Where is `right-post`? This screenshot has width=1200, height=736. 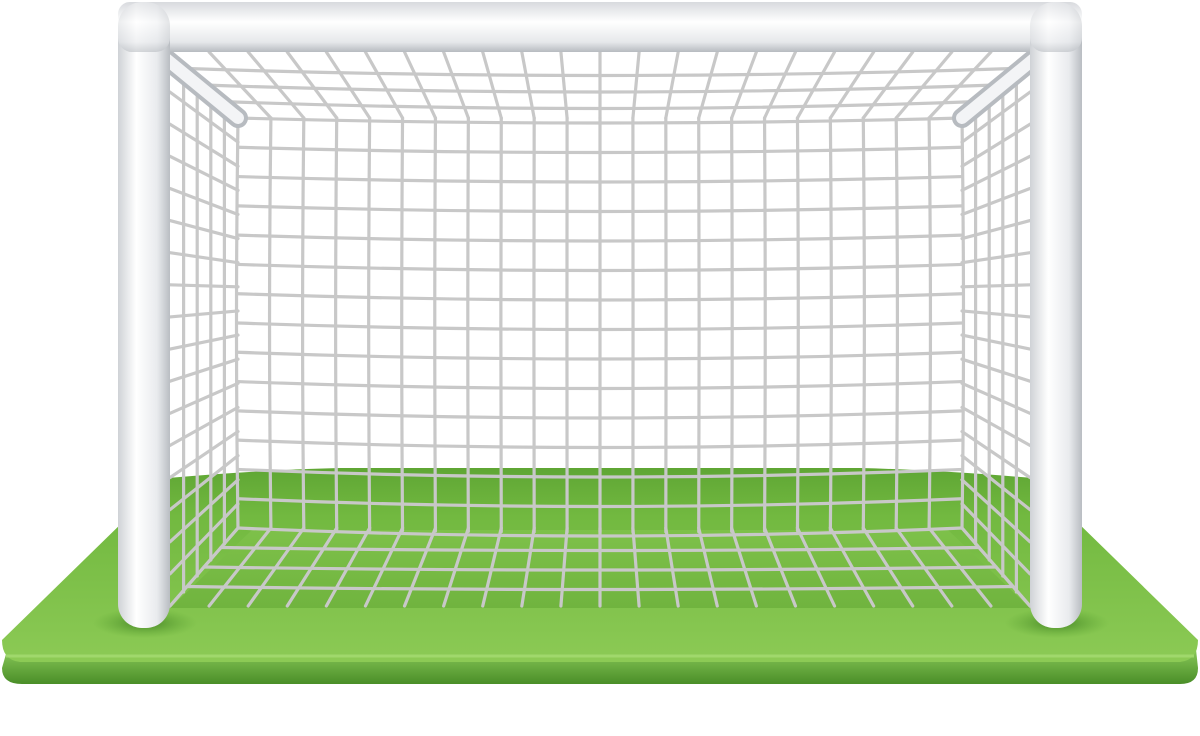
right-post is located at coordinates (1056, 315).